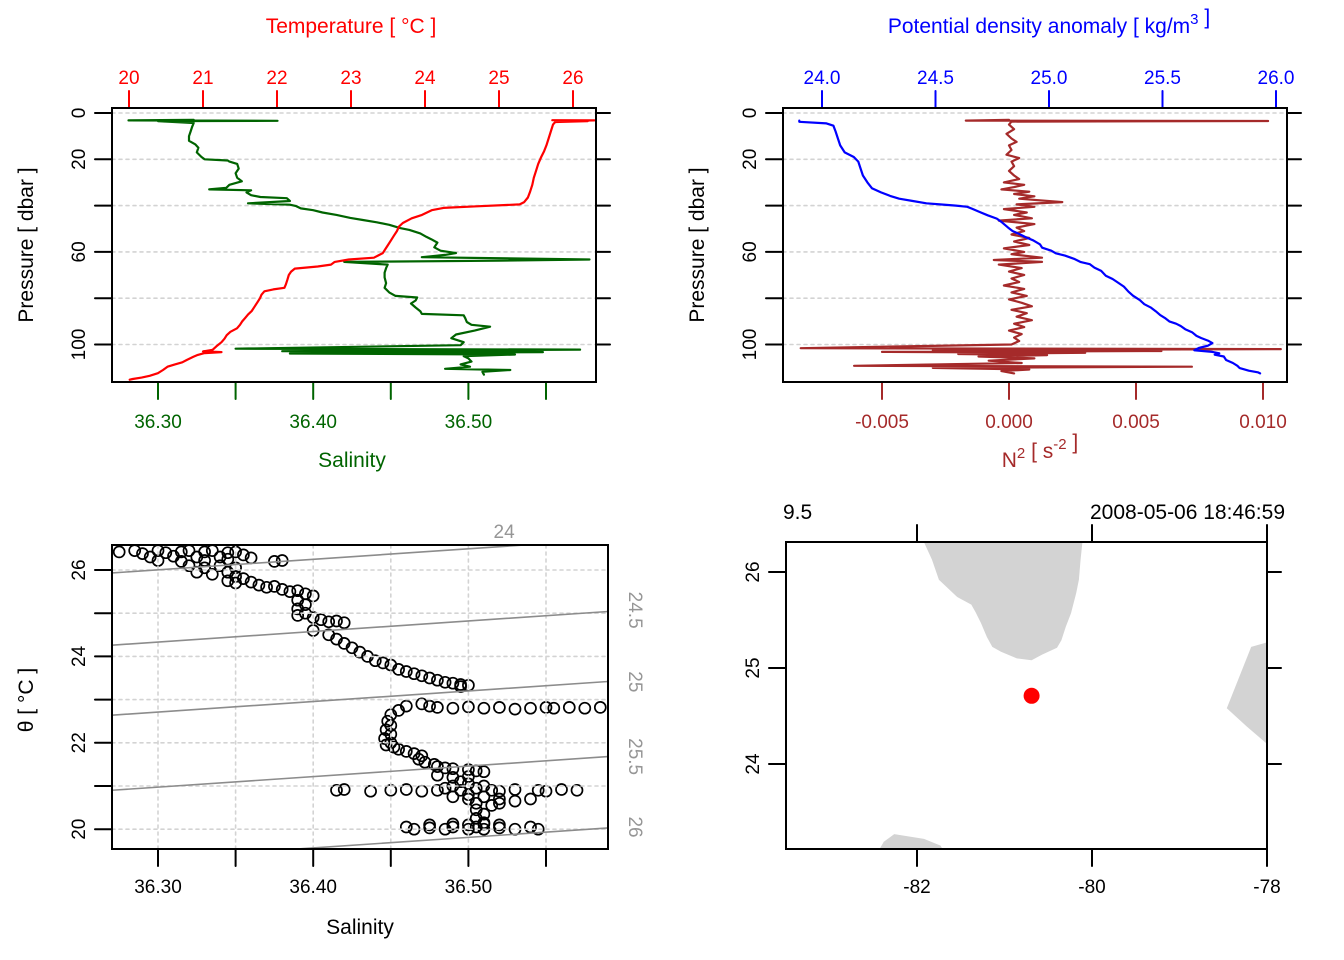  I want to click on isopycnal-label: 25, so click(634, 681).